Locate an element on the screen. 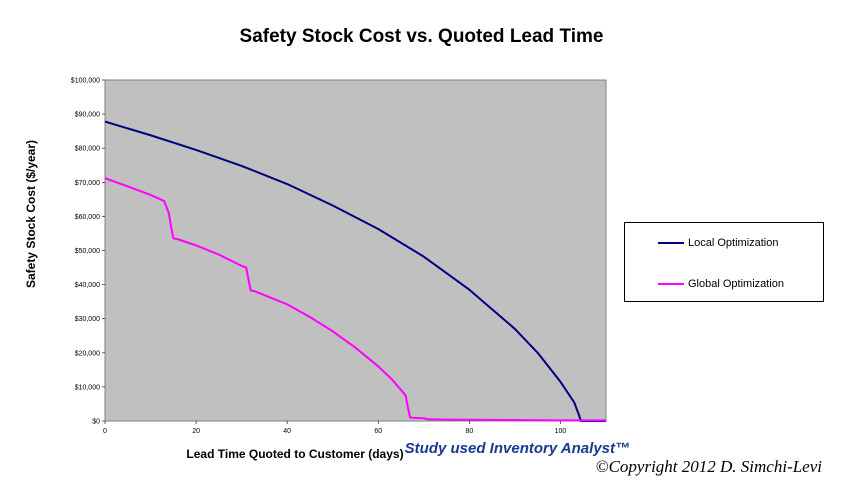 This screenshot has width=843, height=481. y-tick-label: $70,000 is located at coordinates (87, 183).